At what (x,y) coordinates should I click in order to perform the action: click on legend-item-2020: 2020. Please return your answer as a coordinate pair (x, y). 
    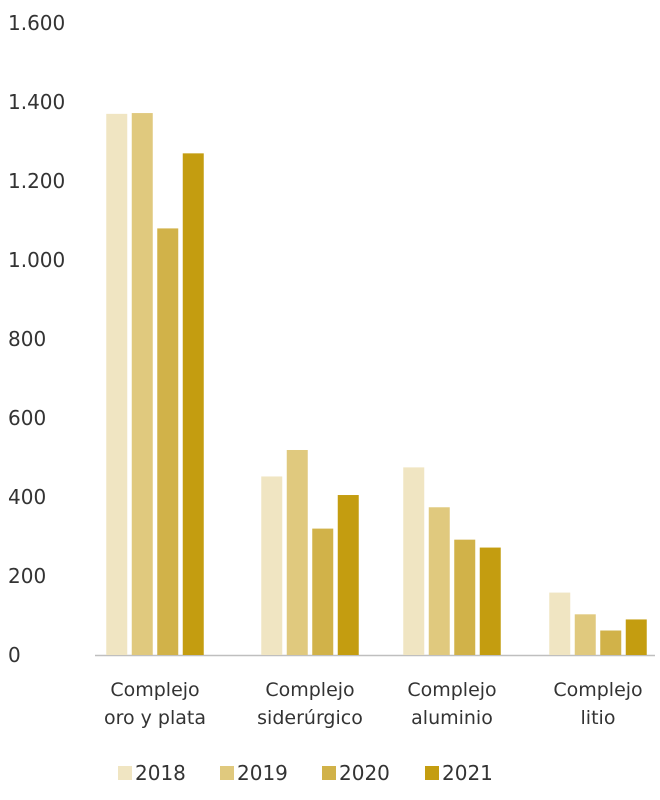
    Looking at the image, I should click on (356, 773).